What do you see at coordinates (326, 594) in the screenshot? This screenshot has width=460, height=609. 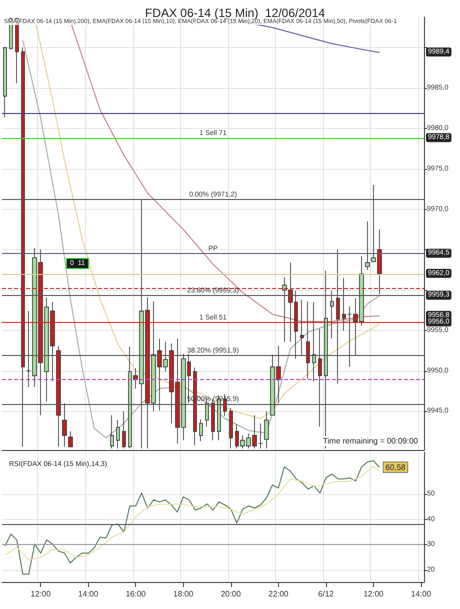 I see `x-tick-label: 6/12` at bounding box center [326, 594].